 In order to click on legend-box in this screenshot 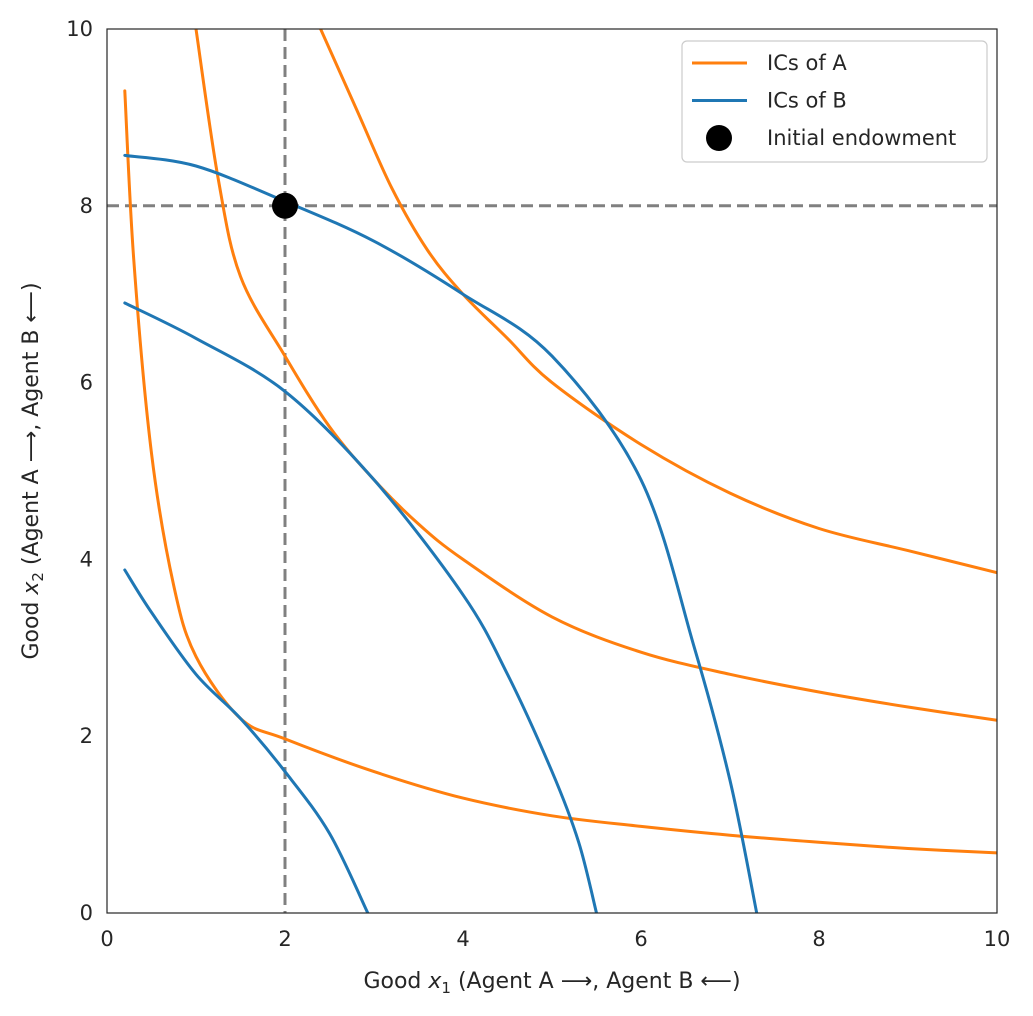, I will do `click(834, 101)`.